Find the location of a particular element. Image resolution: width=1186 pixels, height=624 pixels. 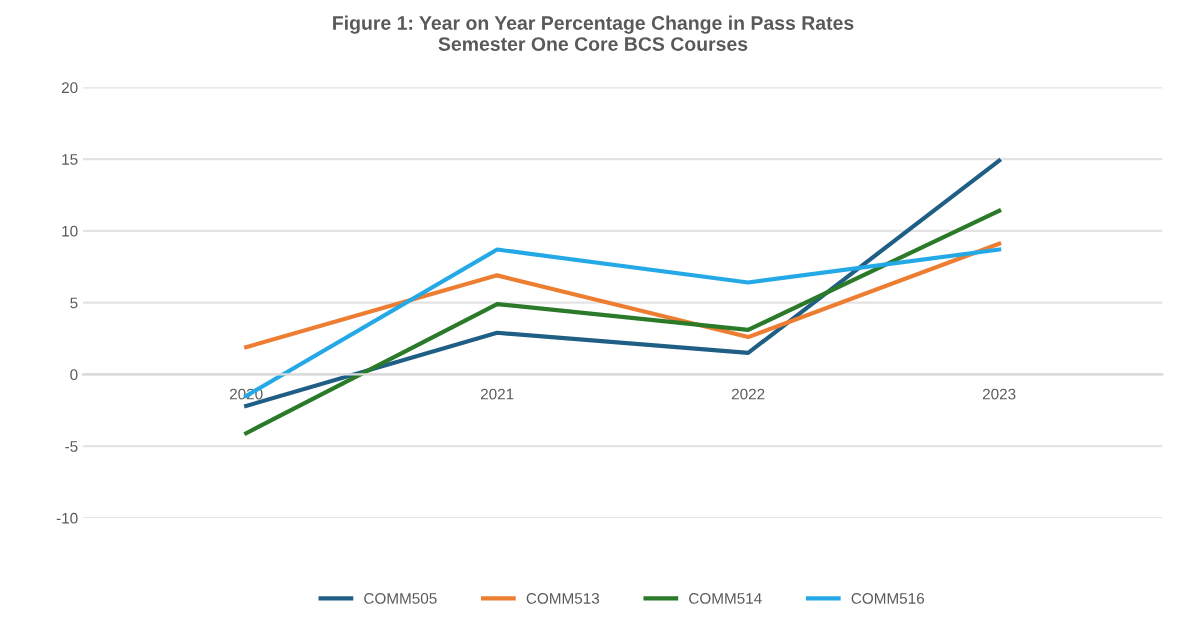

y-tick-label: 10 is located at coordinates (70, 231).